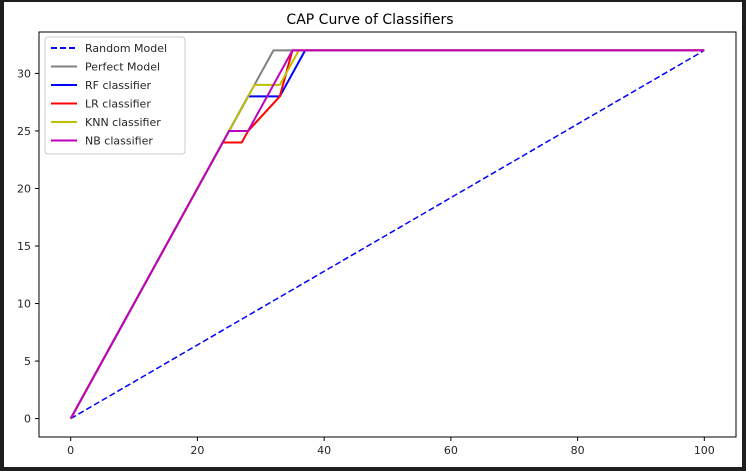  What do you see at coordinates (123, 122) in the screenshot?
I see `legend-label-knn-classifier: KNN classifier` at bounding box center [123, 122].